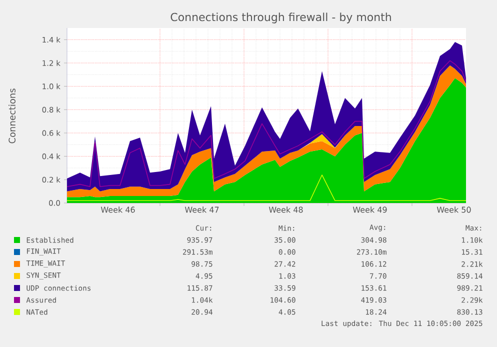 This screenshot has height=347, width=497. What do you see at coordinates (369, 209) in the screenshot?
I see `x-tick-label: Week 49` at bounding box center [369, 209].